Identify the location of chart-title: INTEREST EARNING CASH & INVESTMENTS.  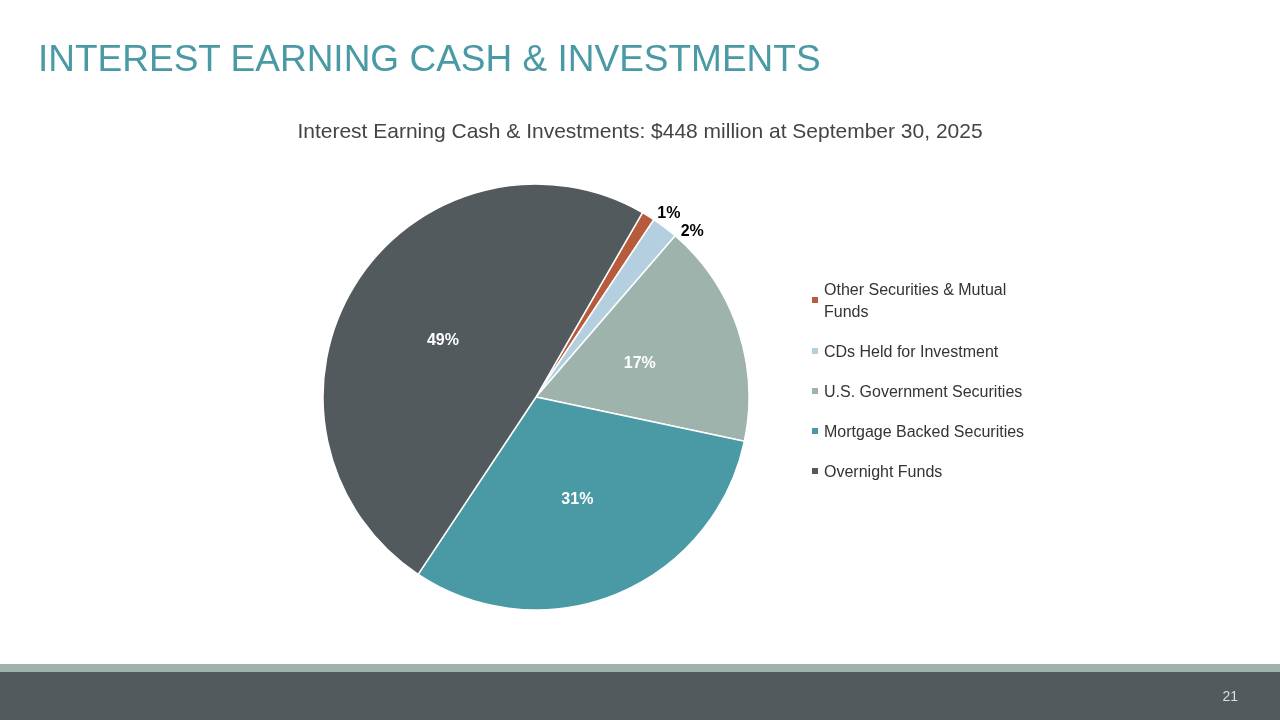
(429, 59).